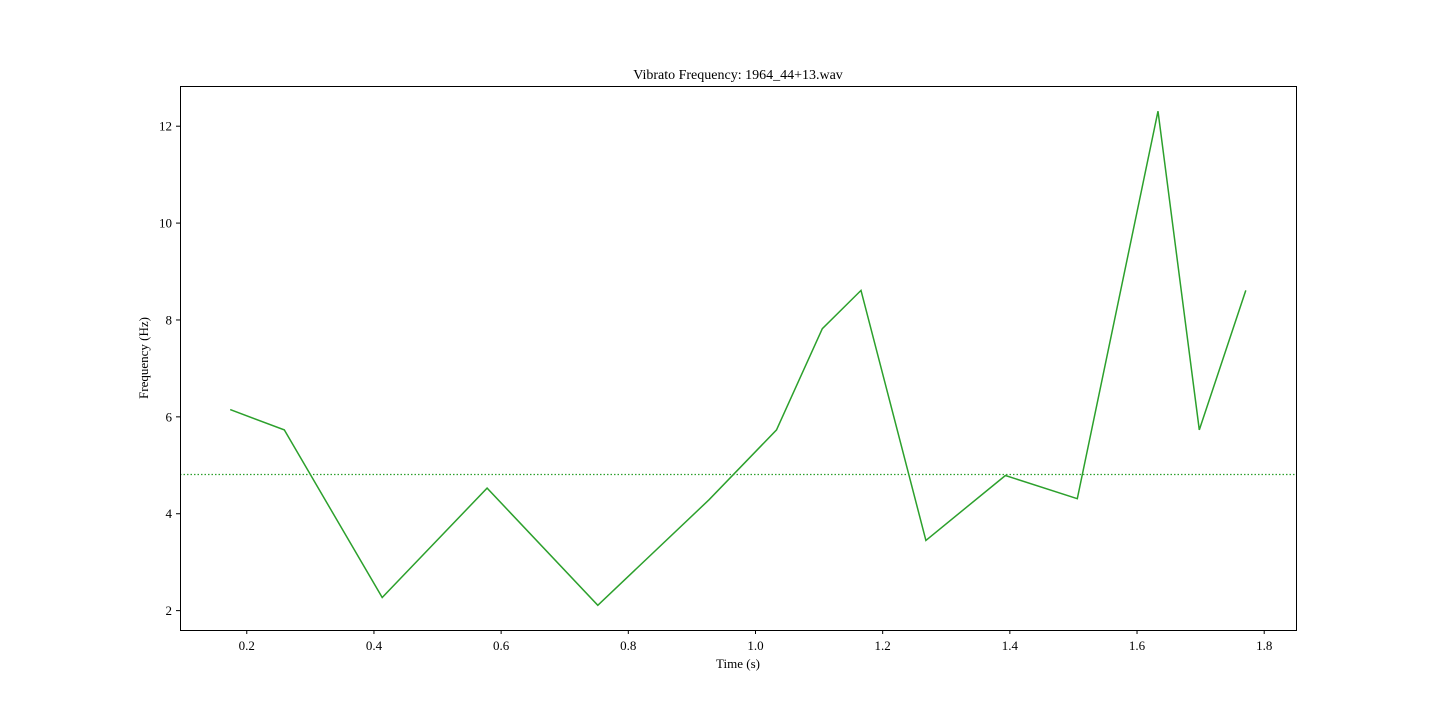  What do you see at coordinates (755, 645) in the screenshot?
I see `x-tick-label: 1.0` at bounding box center [755, 645].